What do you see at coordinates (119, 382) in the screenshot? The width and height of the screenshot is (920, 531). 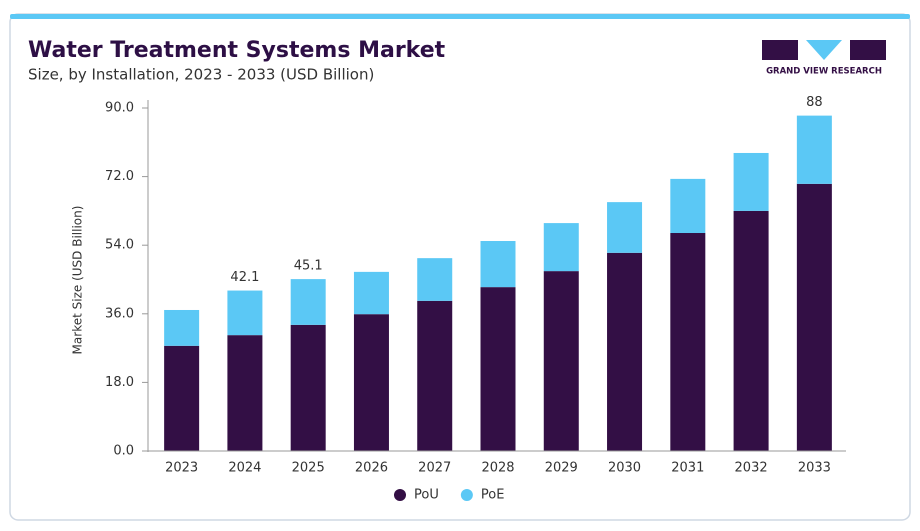 I see `y-tick-label: 18.0` at bounding box center [119, 382].